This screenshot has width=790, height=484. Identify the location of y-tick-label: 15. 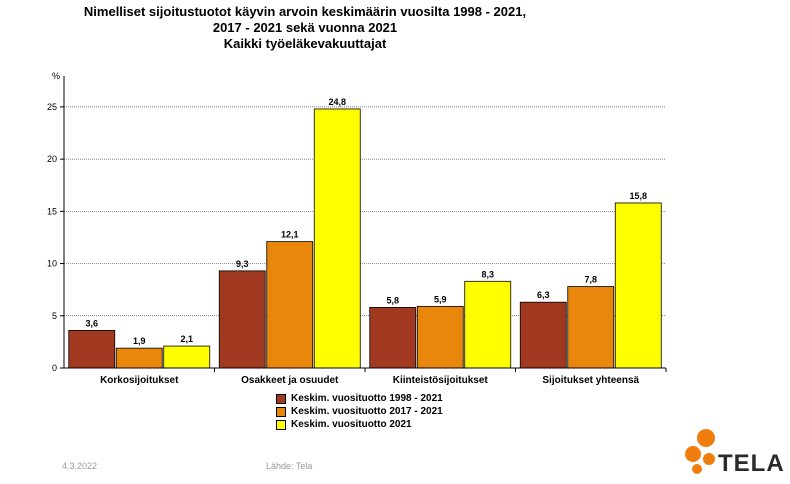
(52, 211).